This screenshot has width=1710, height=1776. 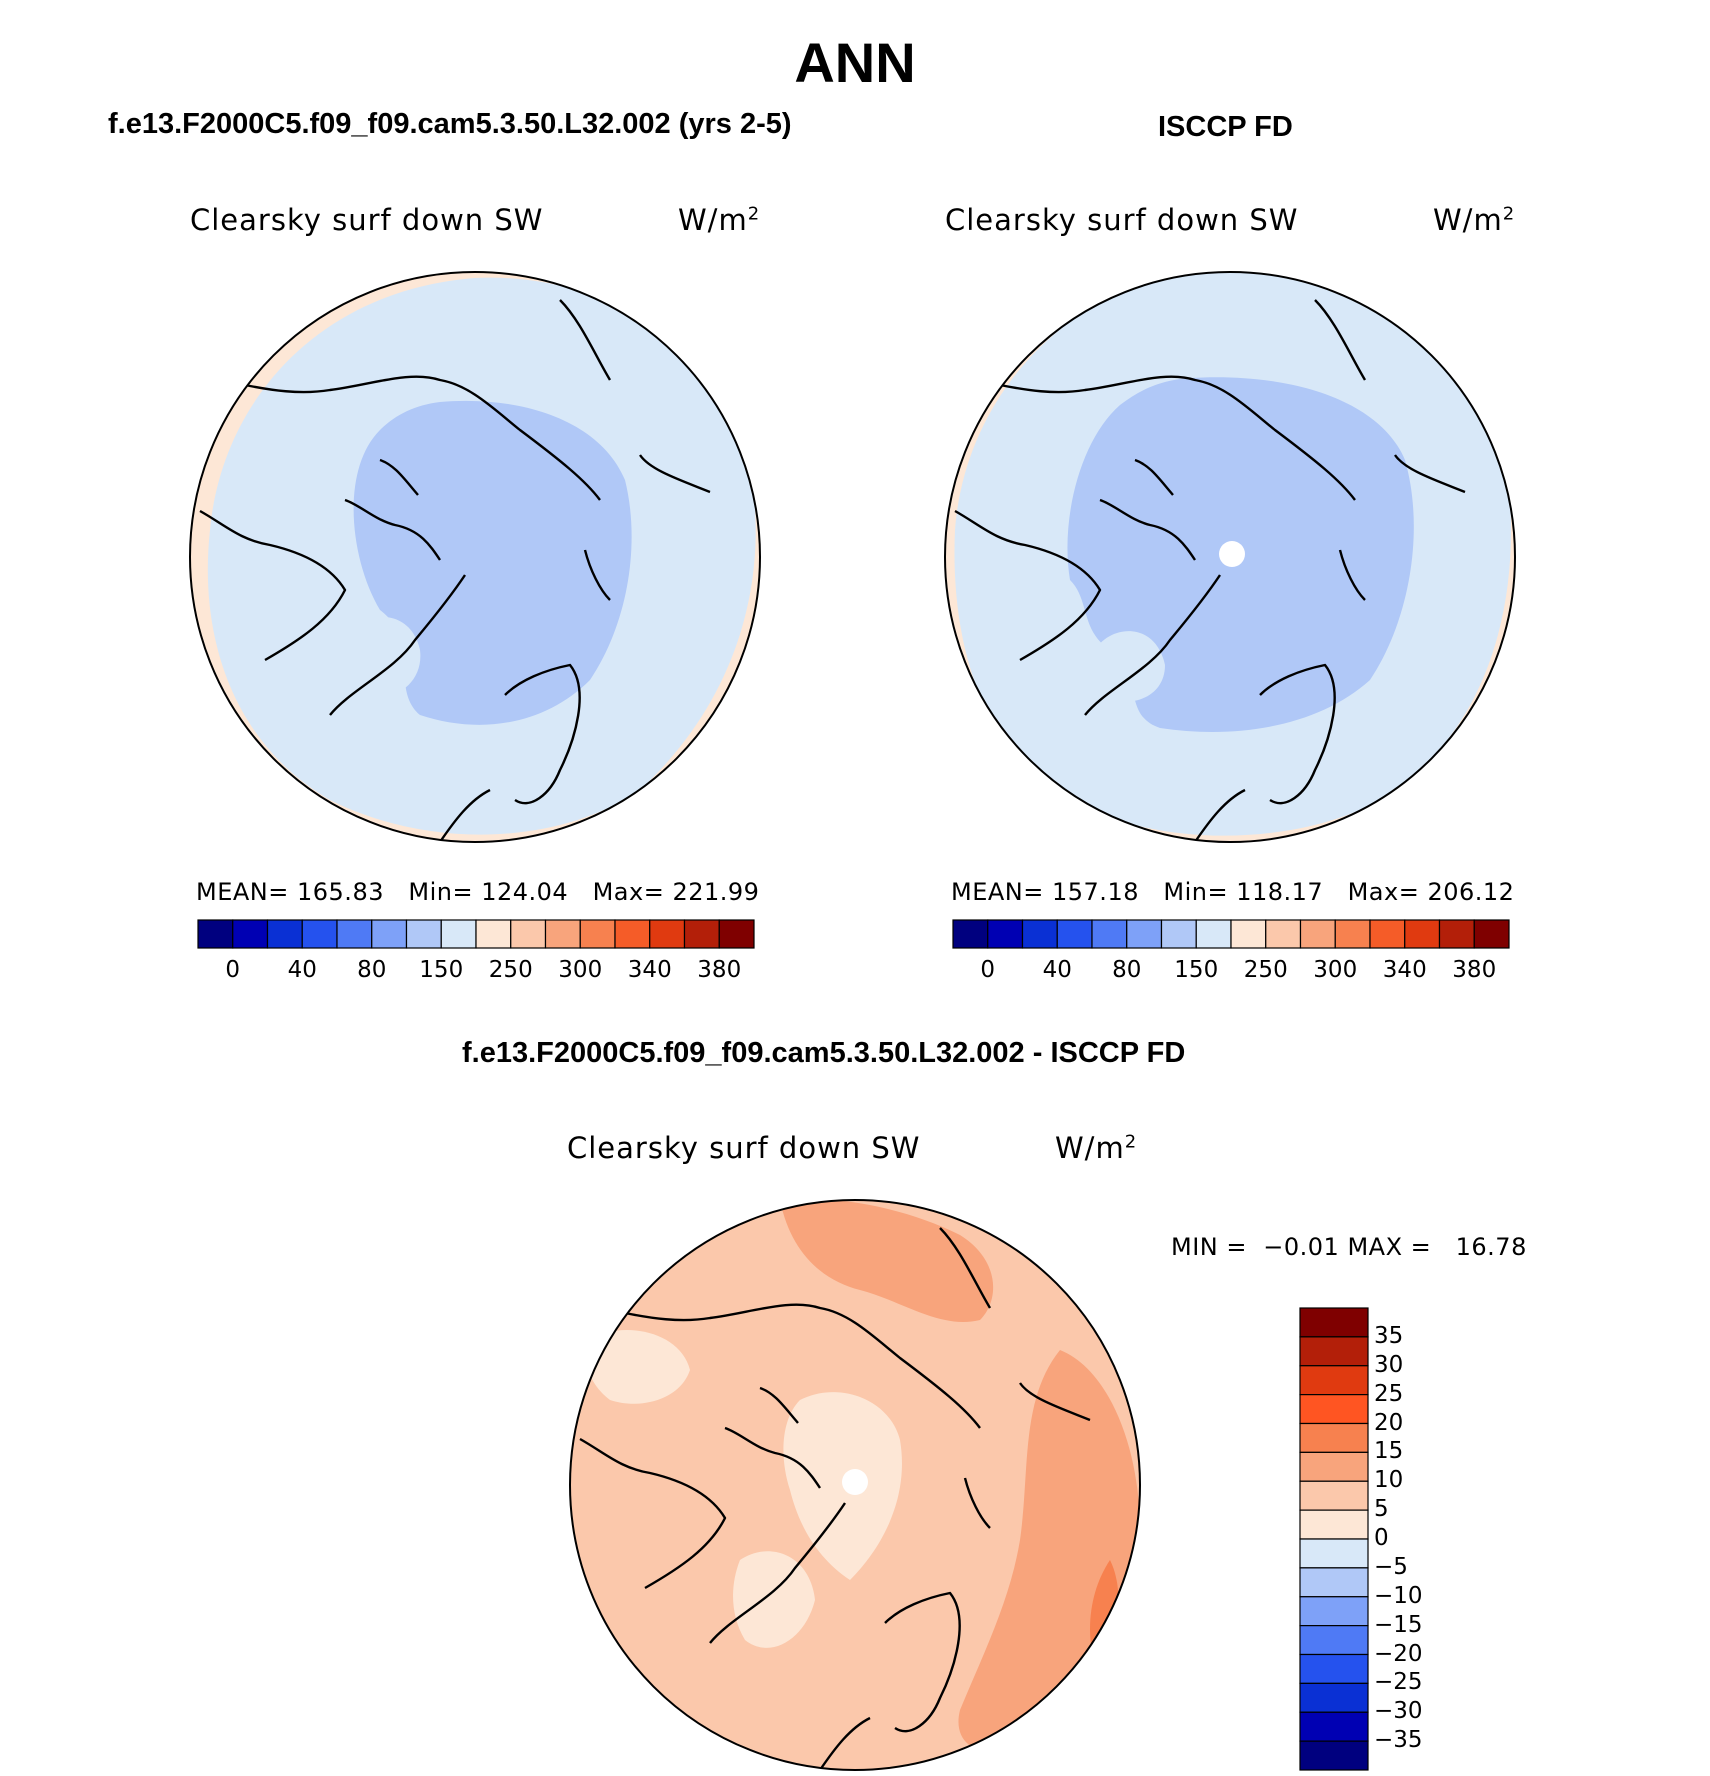 I want to click on colorbar-obs, so click(x=1231, y=934).